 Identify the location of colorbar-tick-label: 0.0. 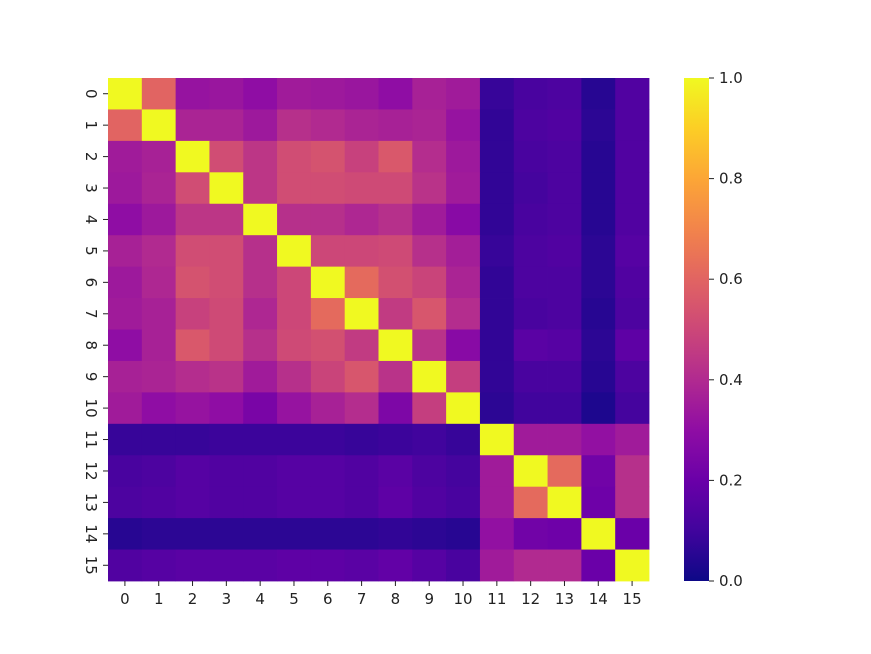
(731, 581).